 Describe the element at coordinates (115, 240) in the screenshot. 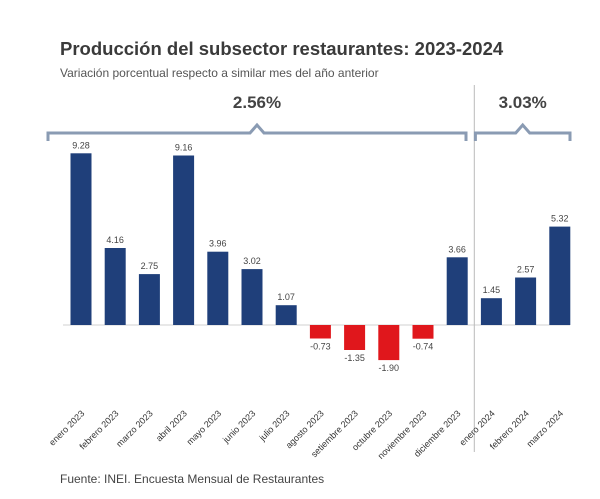

I see `data-label-1: 4.16` at that location.